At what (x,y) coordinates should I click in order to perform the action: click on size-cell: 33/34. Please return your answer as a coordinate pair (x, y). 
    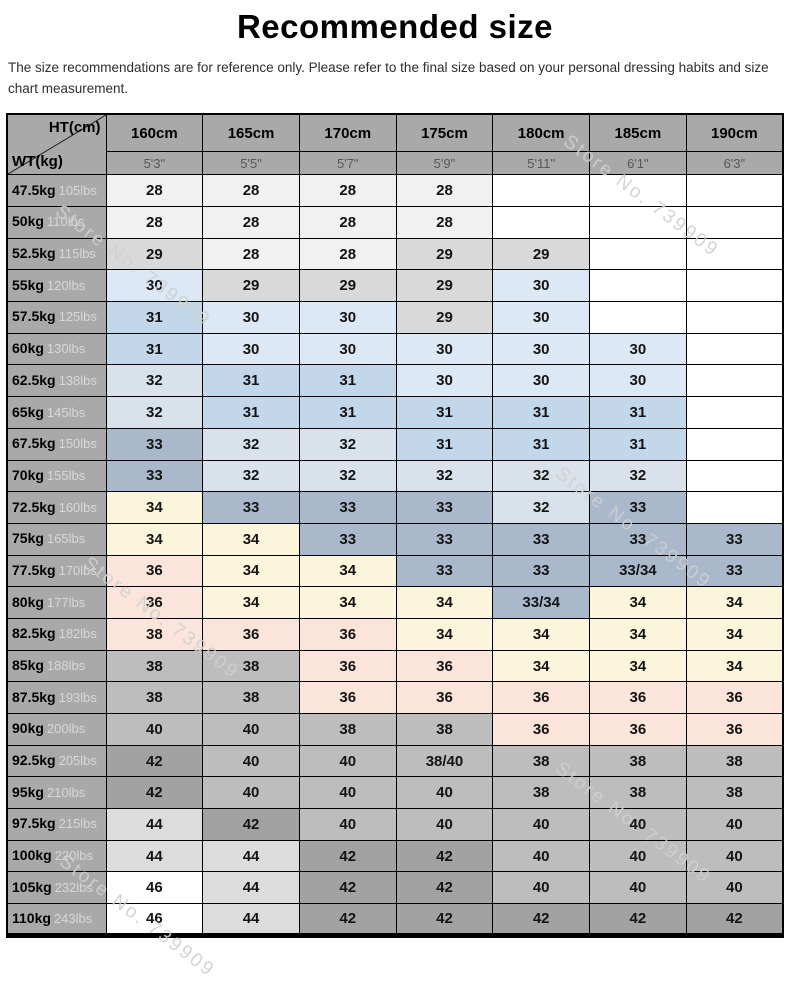
    Looking at the image, I should click on (638, 571).